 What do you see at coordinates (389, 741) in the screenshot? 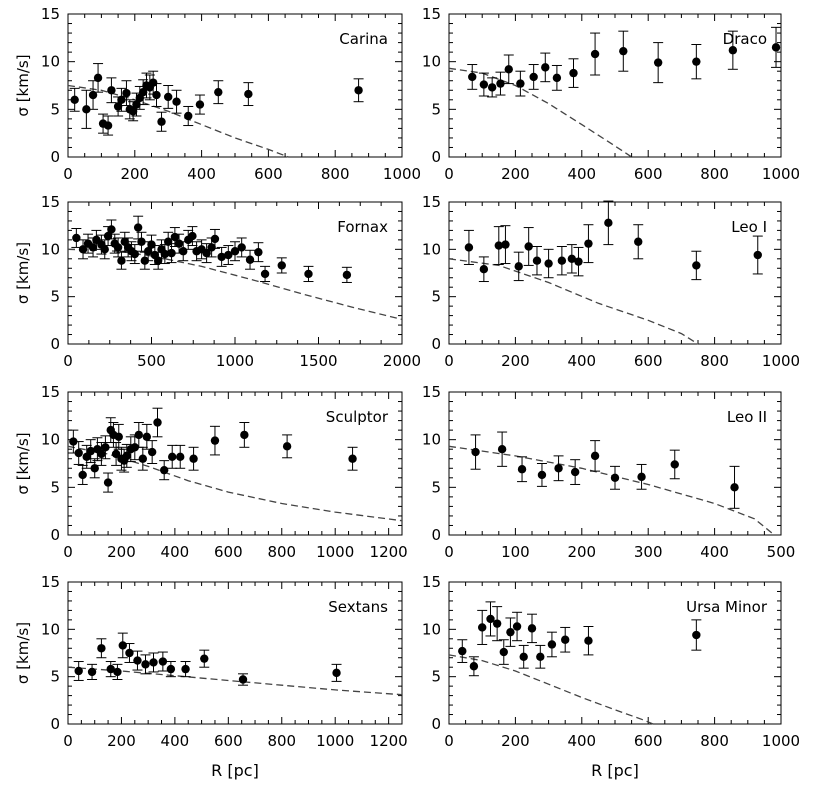
I see `x-tick-label: 1200` at bounding box center [389, 741].